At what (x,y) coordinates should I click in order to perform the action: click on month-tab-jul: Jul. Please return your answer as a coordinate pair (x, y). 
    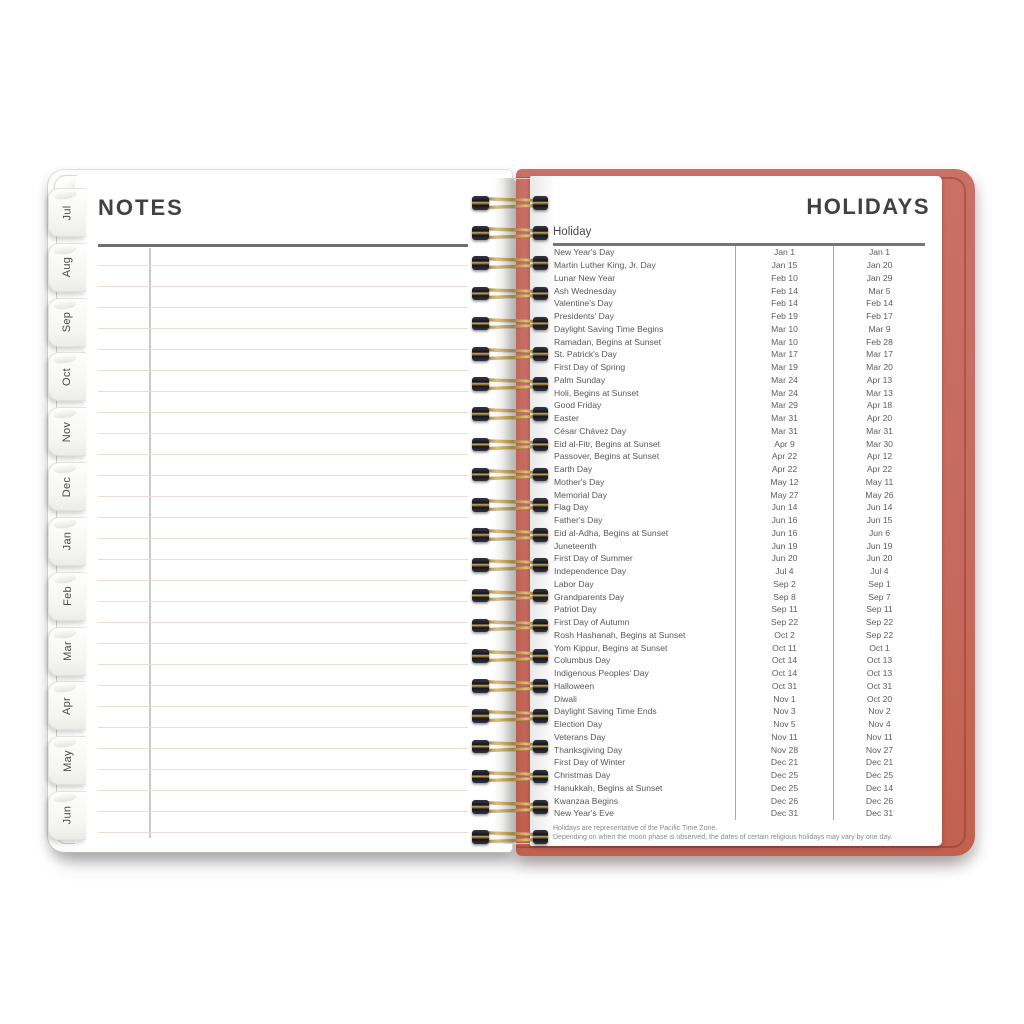
    Looking at the image, I should click on (67, 212).